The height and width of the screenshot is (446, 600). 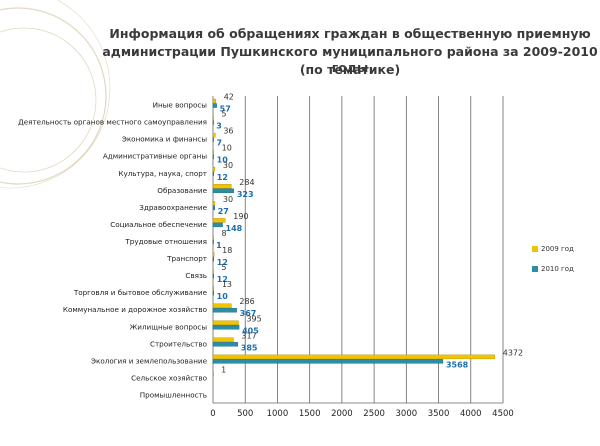 What do you see at coordinates (471, 414) in the screenshot?
I see `x-tick-label: 4000` at bounding box center [471, 414].